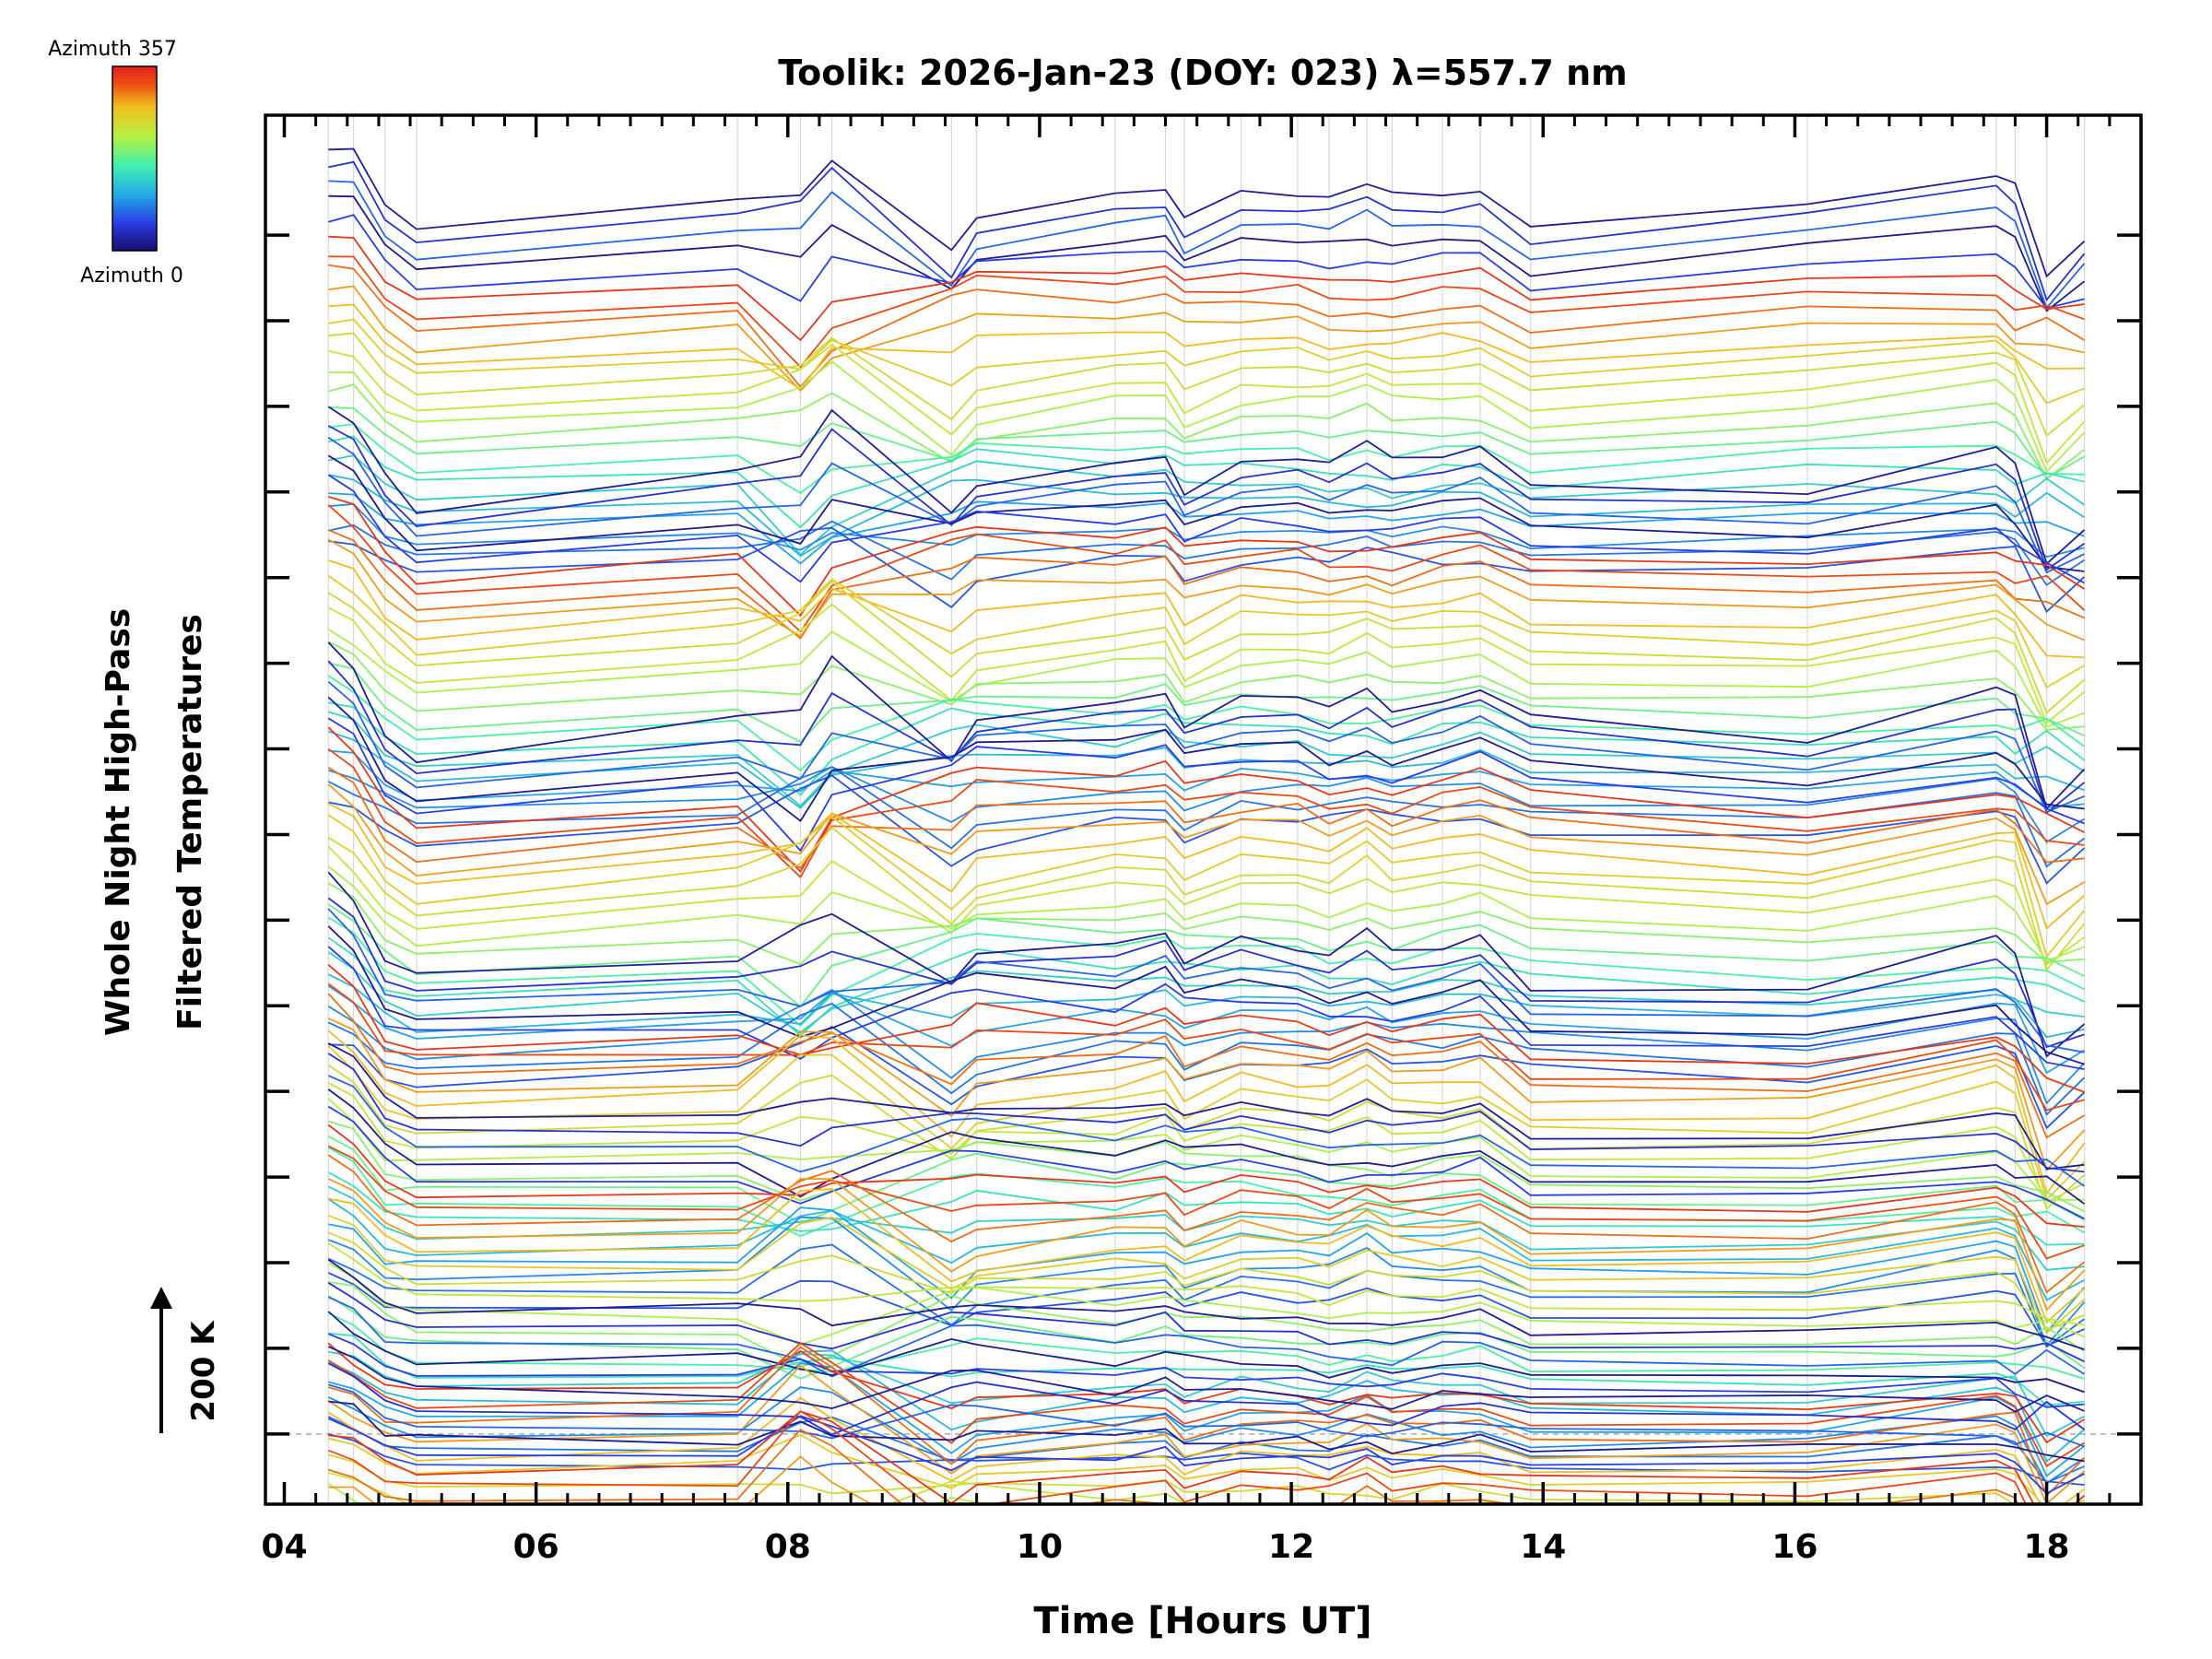 Image resolution: width=2212 pixels, height=1659 pixels. Describe the element at coordinates (186, 1360) in the screenshot. I see `scale-bar: 200 K` at that location.